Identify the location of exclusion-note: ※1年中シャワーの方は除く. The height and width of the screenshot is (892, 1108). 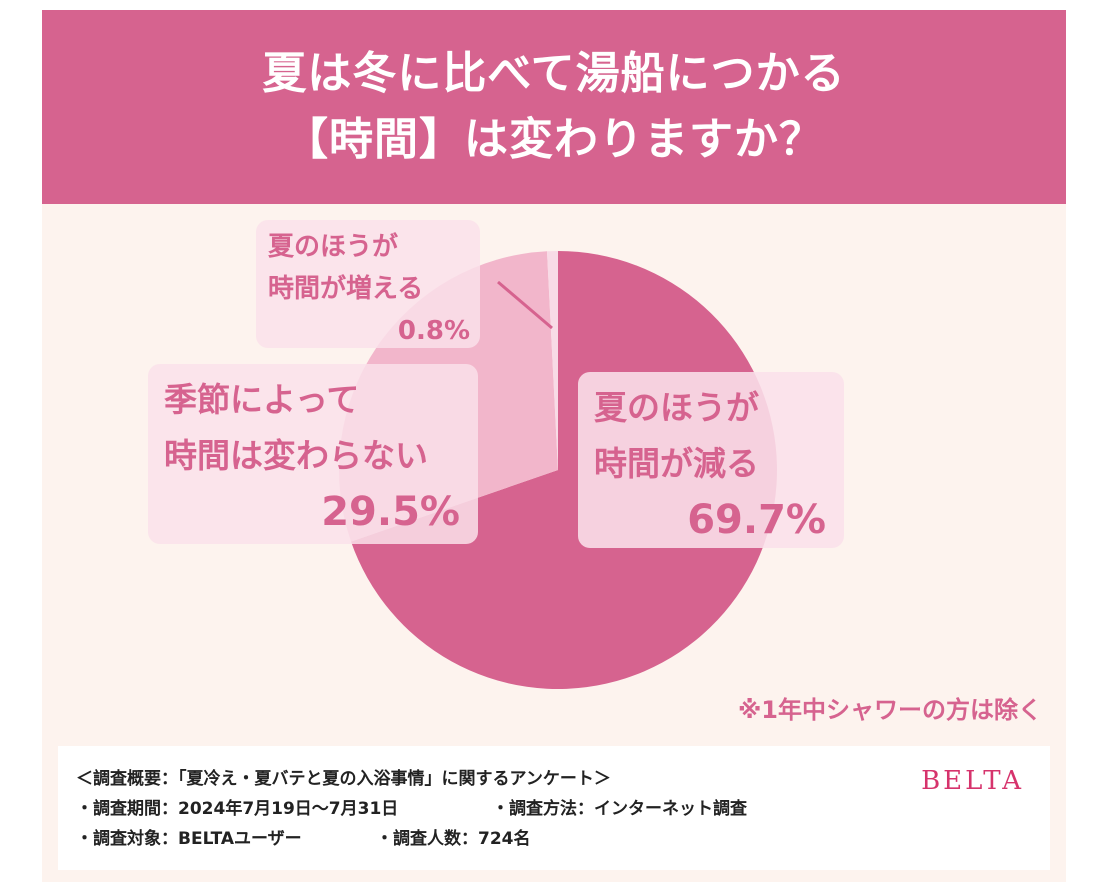
(889, 710).